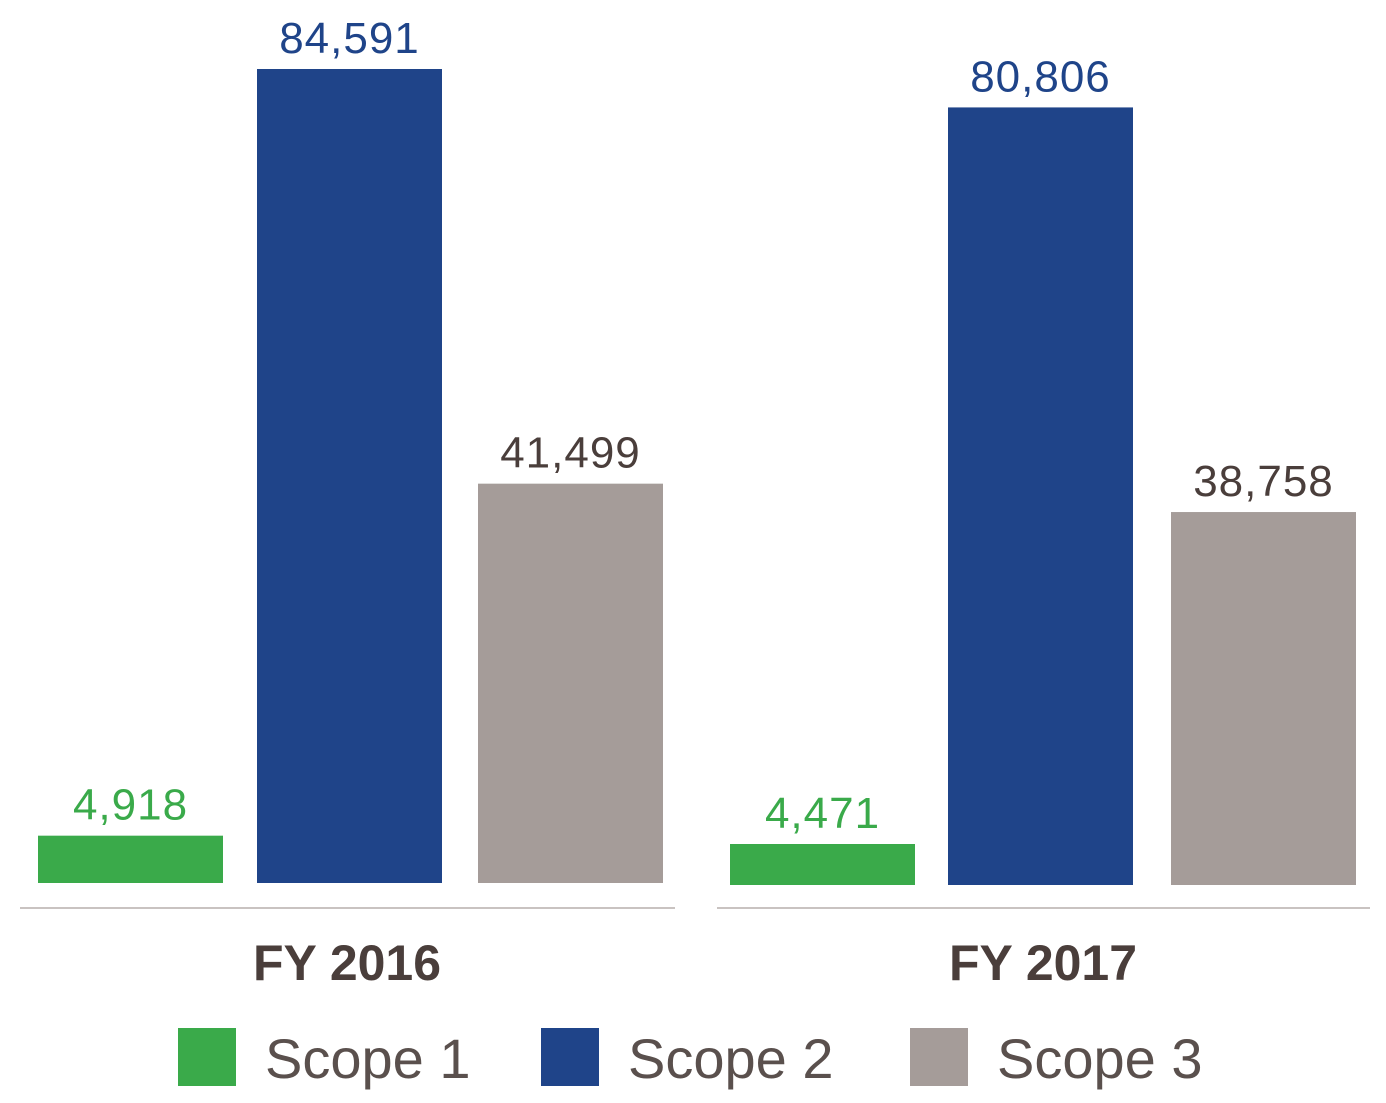 The image size is (1386, 1103). What do you see at coordinates (349, 476) in the screenshot?
I see `bar-scope-2-fy-2016` at bounding box center [349, 476].